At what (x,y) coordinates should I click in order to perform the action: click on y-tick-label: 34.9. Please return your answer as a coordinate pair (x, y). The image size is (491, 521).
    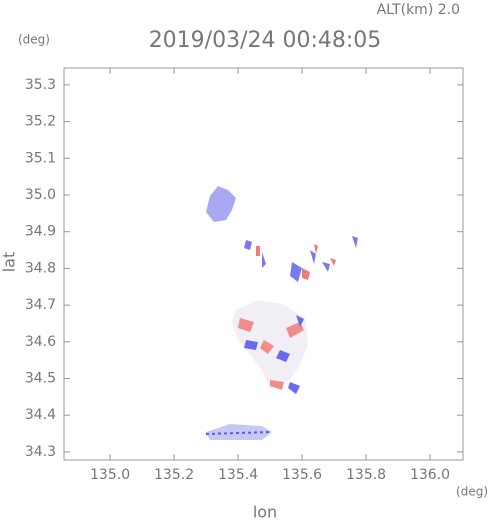
    Looking at the image, I should click on (40, 232).